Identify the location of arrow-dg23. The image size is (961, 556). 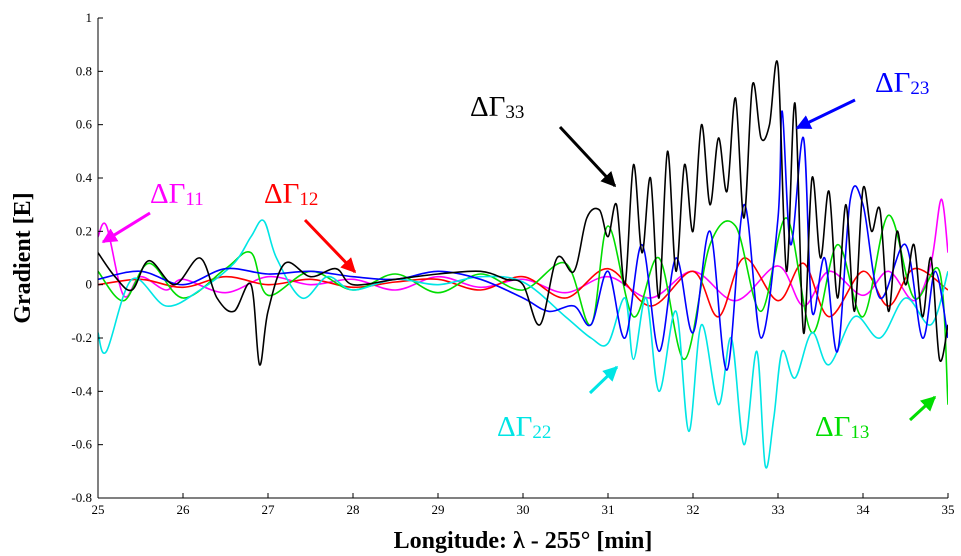
(825, 114).